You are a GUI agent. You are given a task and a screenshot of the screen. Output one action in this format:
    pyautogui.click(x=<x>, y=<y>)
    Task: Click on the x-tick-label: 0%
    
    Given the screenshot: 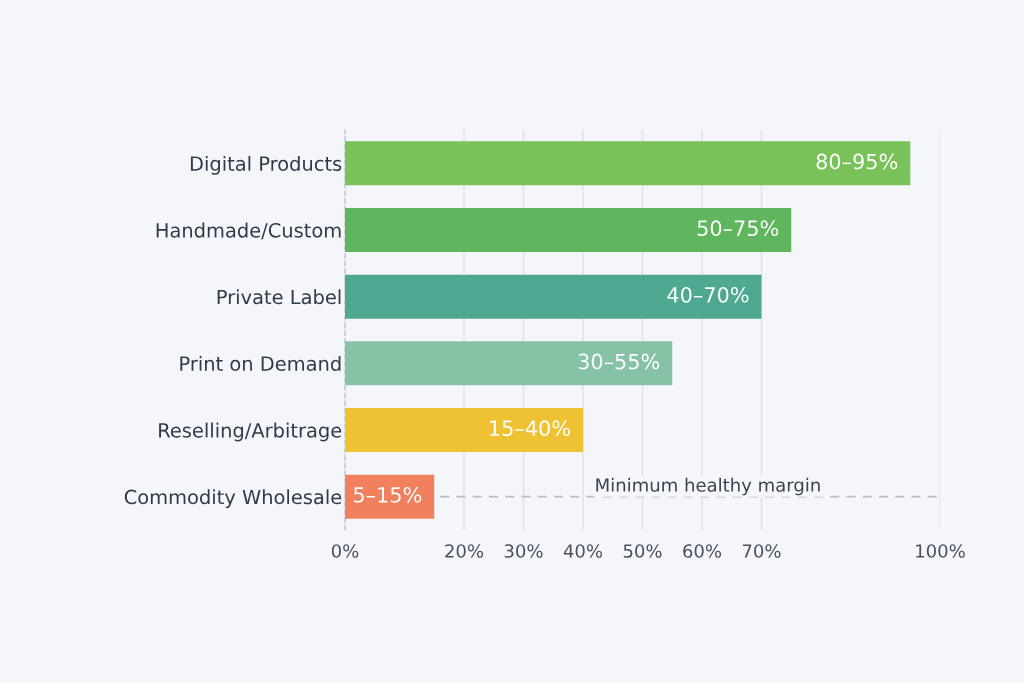 What is the action you would take?
    pyautogui.click(x=345, y=551)
    